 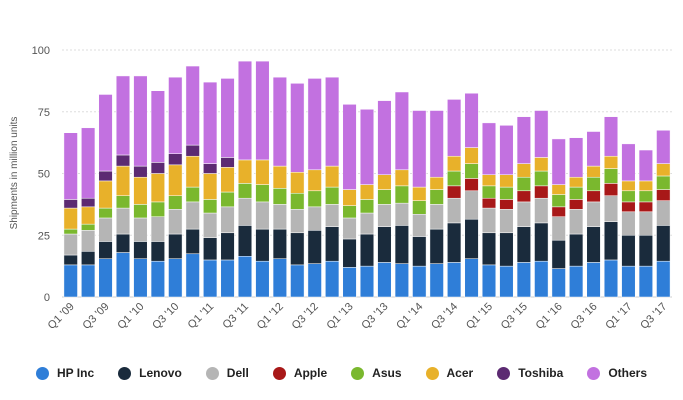 I want to click on legend-label: Dell, so click(x=237, y=373).